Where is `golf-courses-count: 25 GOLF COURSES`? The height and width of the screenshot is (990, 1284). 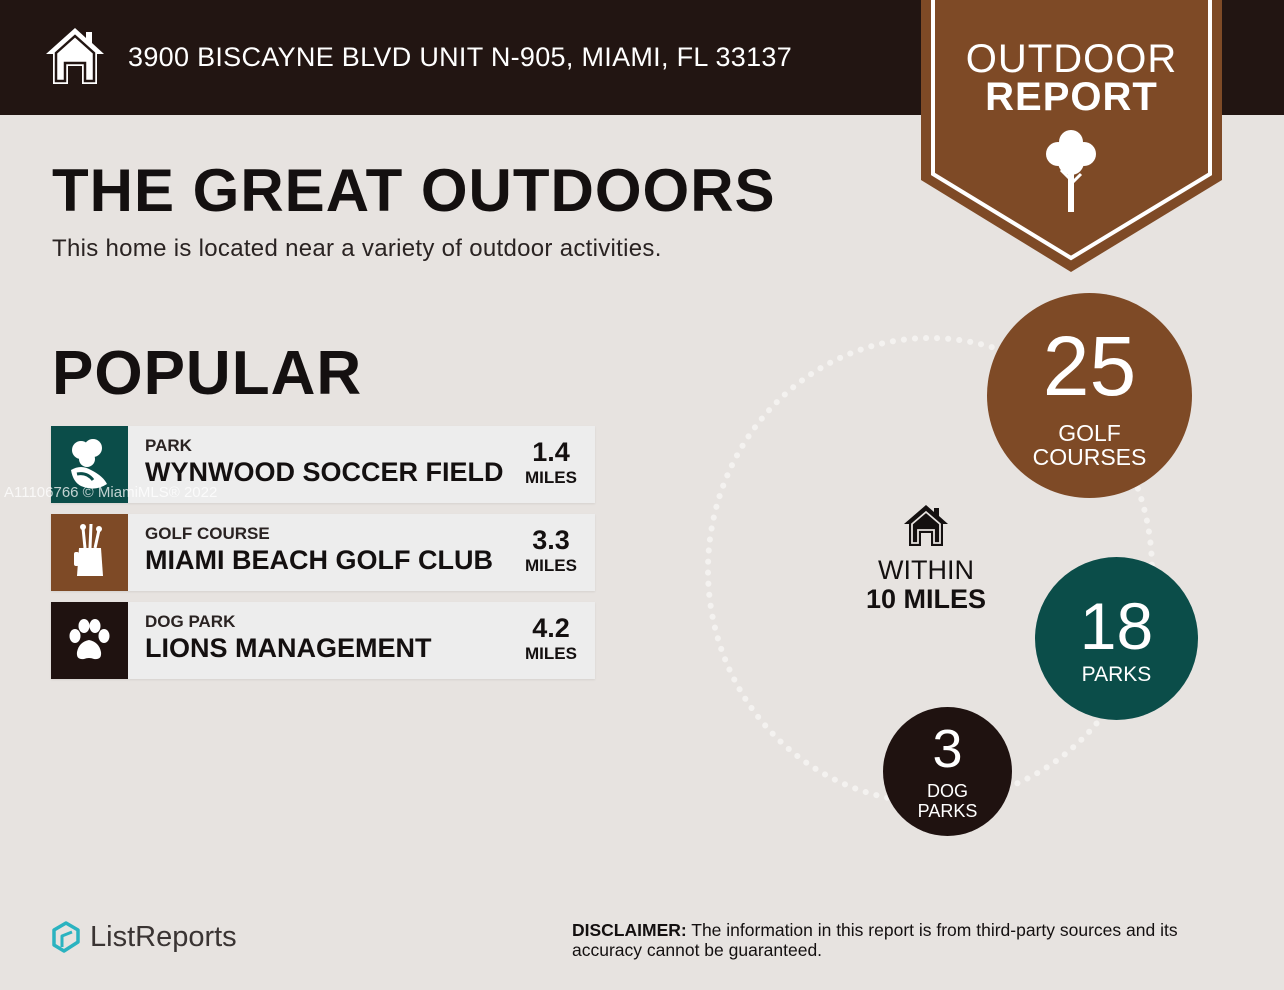
golf-courses-count: 25 GOLF COURSES is located at coordinates (1089, 395).